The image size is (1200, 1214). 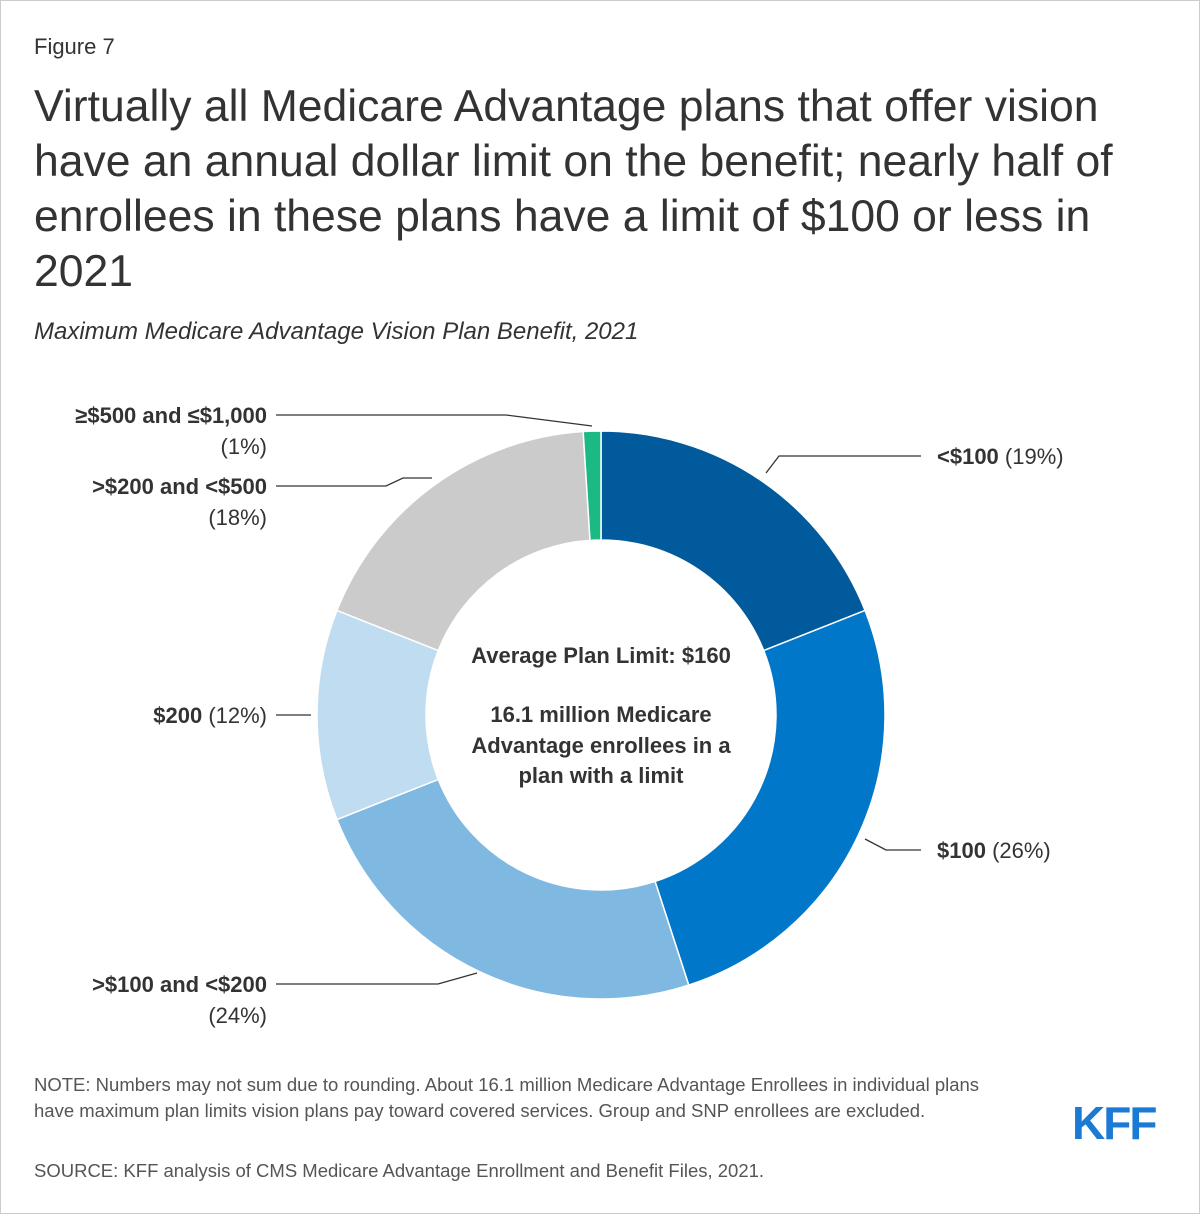 I want to click on kff-logo: KFF, so click(x=1114, y=1123).